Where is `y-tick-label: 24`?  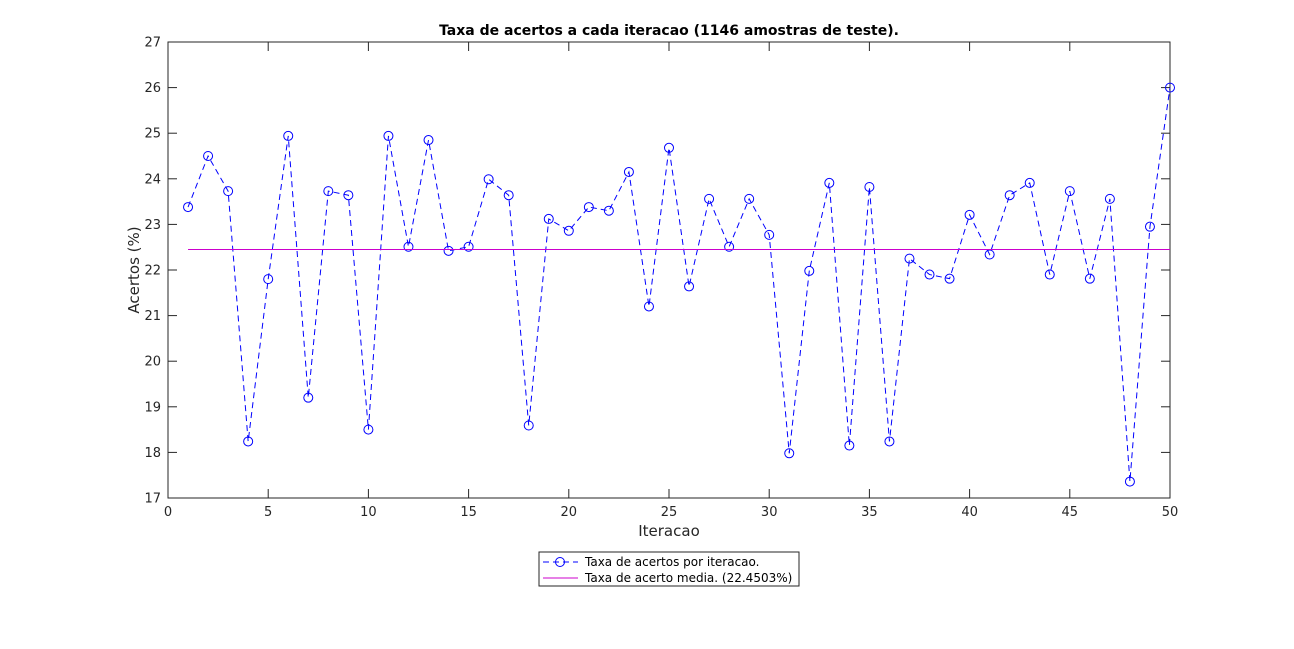 y-tick-label: 24 is located at coordinates (152, 179).